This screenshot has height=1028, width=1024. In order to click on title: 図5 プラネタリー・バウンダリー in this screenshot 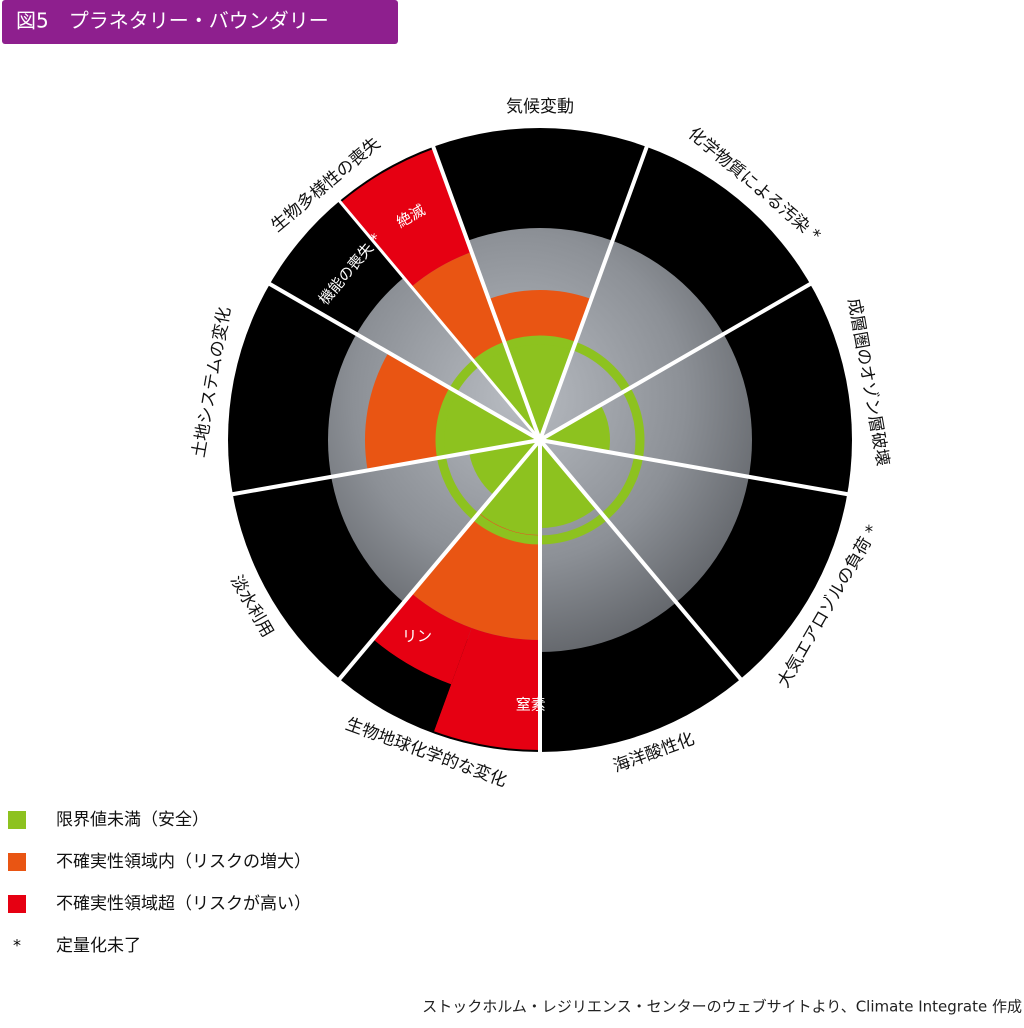, I will do `click(172, 21)`.